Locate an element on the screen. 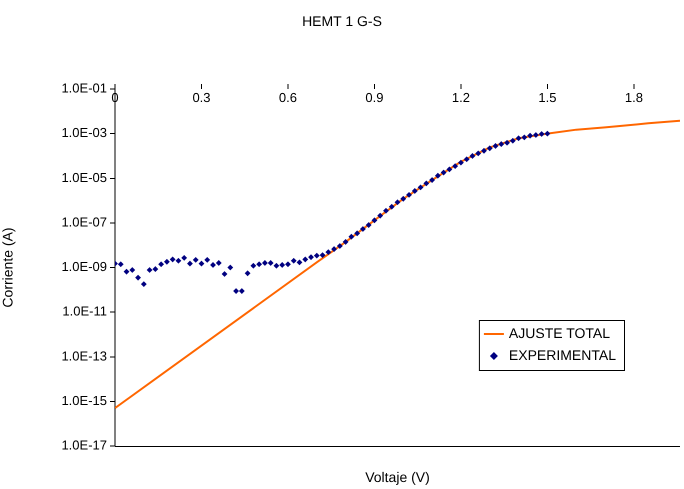 The width and height of the screenshot is (684, 489). y-tick-label: 1.0E-13 is located at coordinates (84, 356).